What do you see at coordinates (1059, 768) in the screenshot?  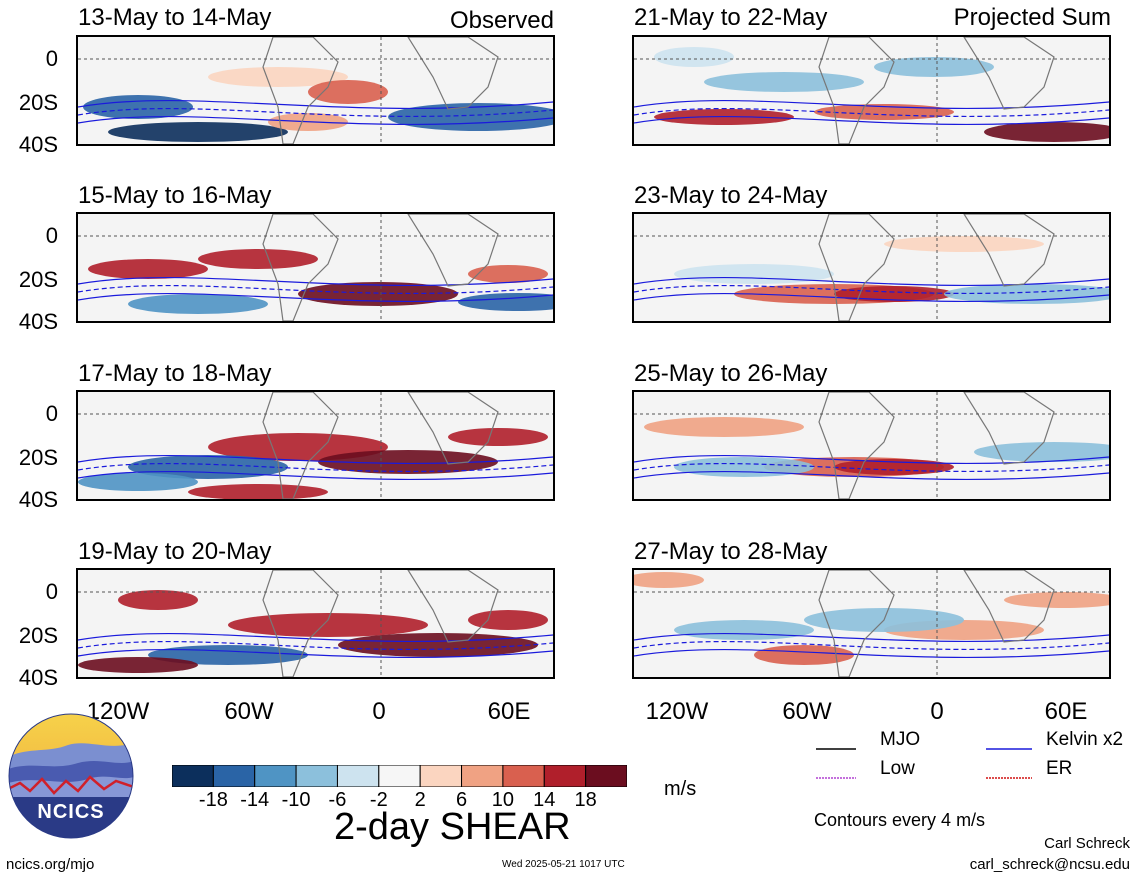 I see `er-legend-label: ER` at bounding box center [1059, 768].